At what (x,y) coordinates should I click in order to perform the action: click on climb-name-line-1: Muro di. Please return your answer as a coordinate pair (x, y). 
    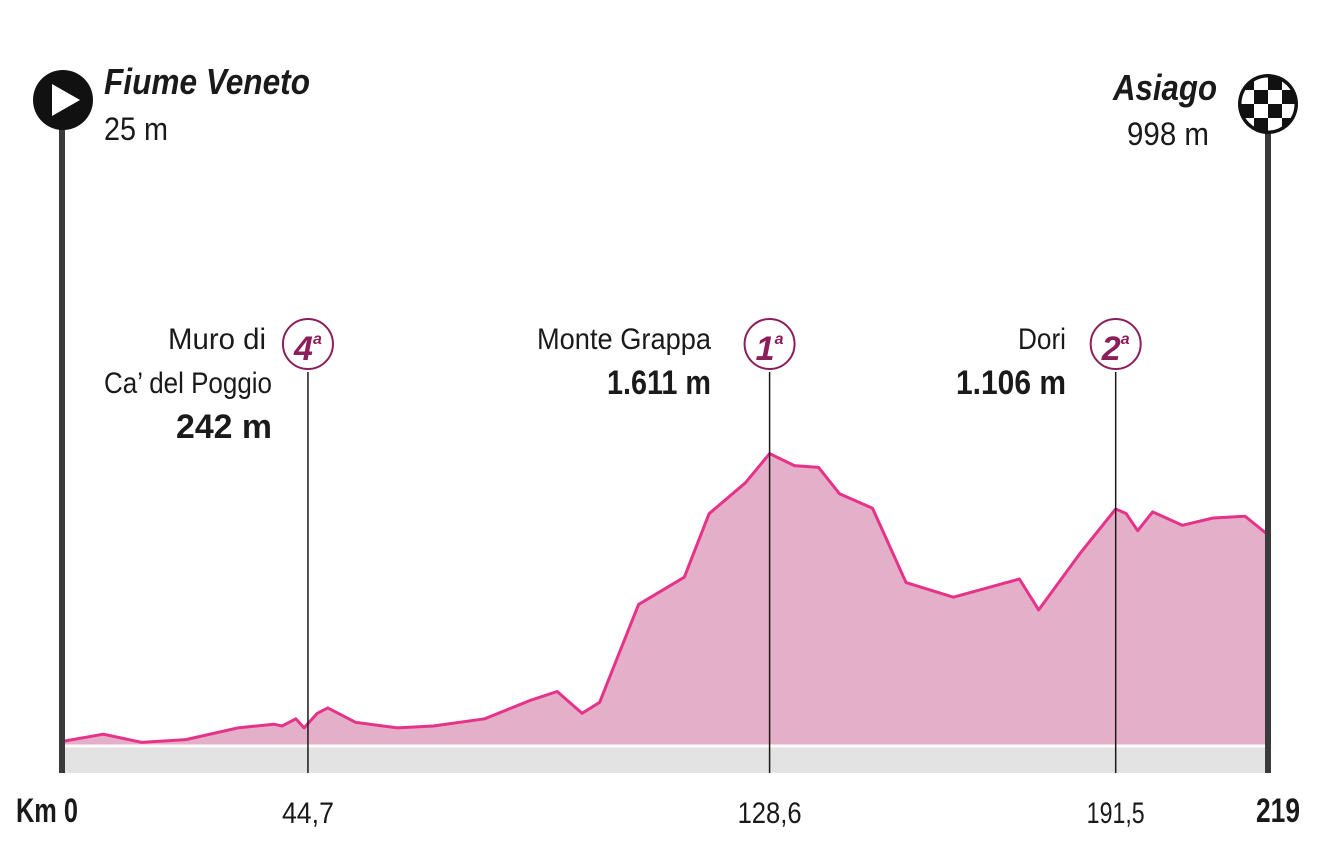
    Looking at the image, I should click on (217, 339).